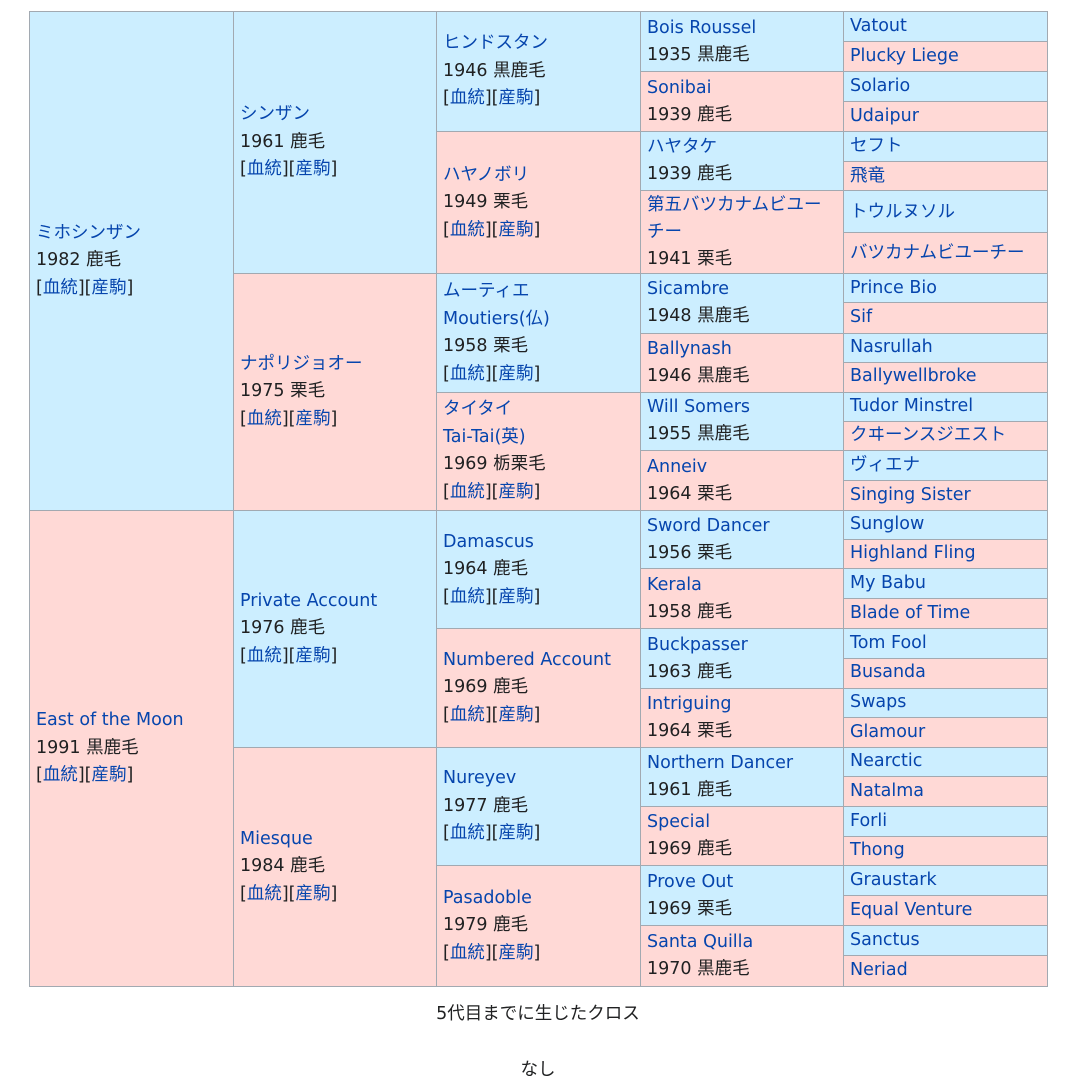 The width and height of the screenshot is (1080, 1090). I want to click on horse-name: 第五バツカナムビユーチー, so click(734, 218).